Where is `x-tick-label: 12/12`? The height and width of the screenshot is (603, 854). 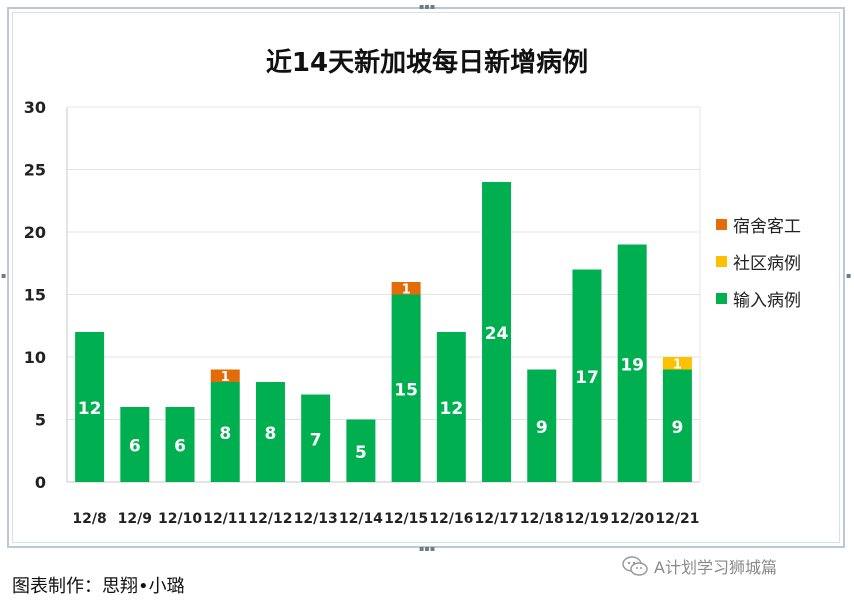
x-tick-label: 12/12 is located at coordinates (270, 519).